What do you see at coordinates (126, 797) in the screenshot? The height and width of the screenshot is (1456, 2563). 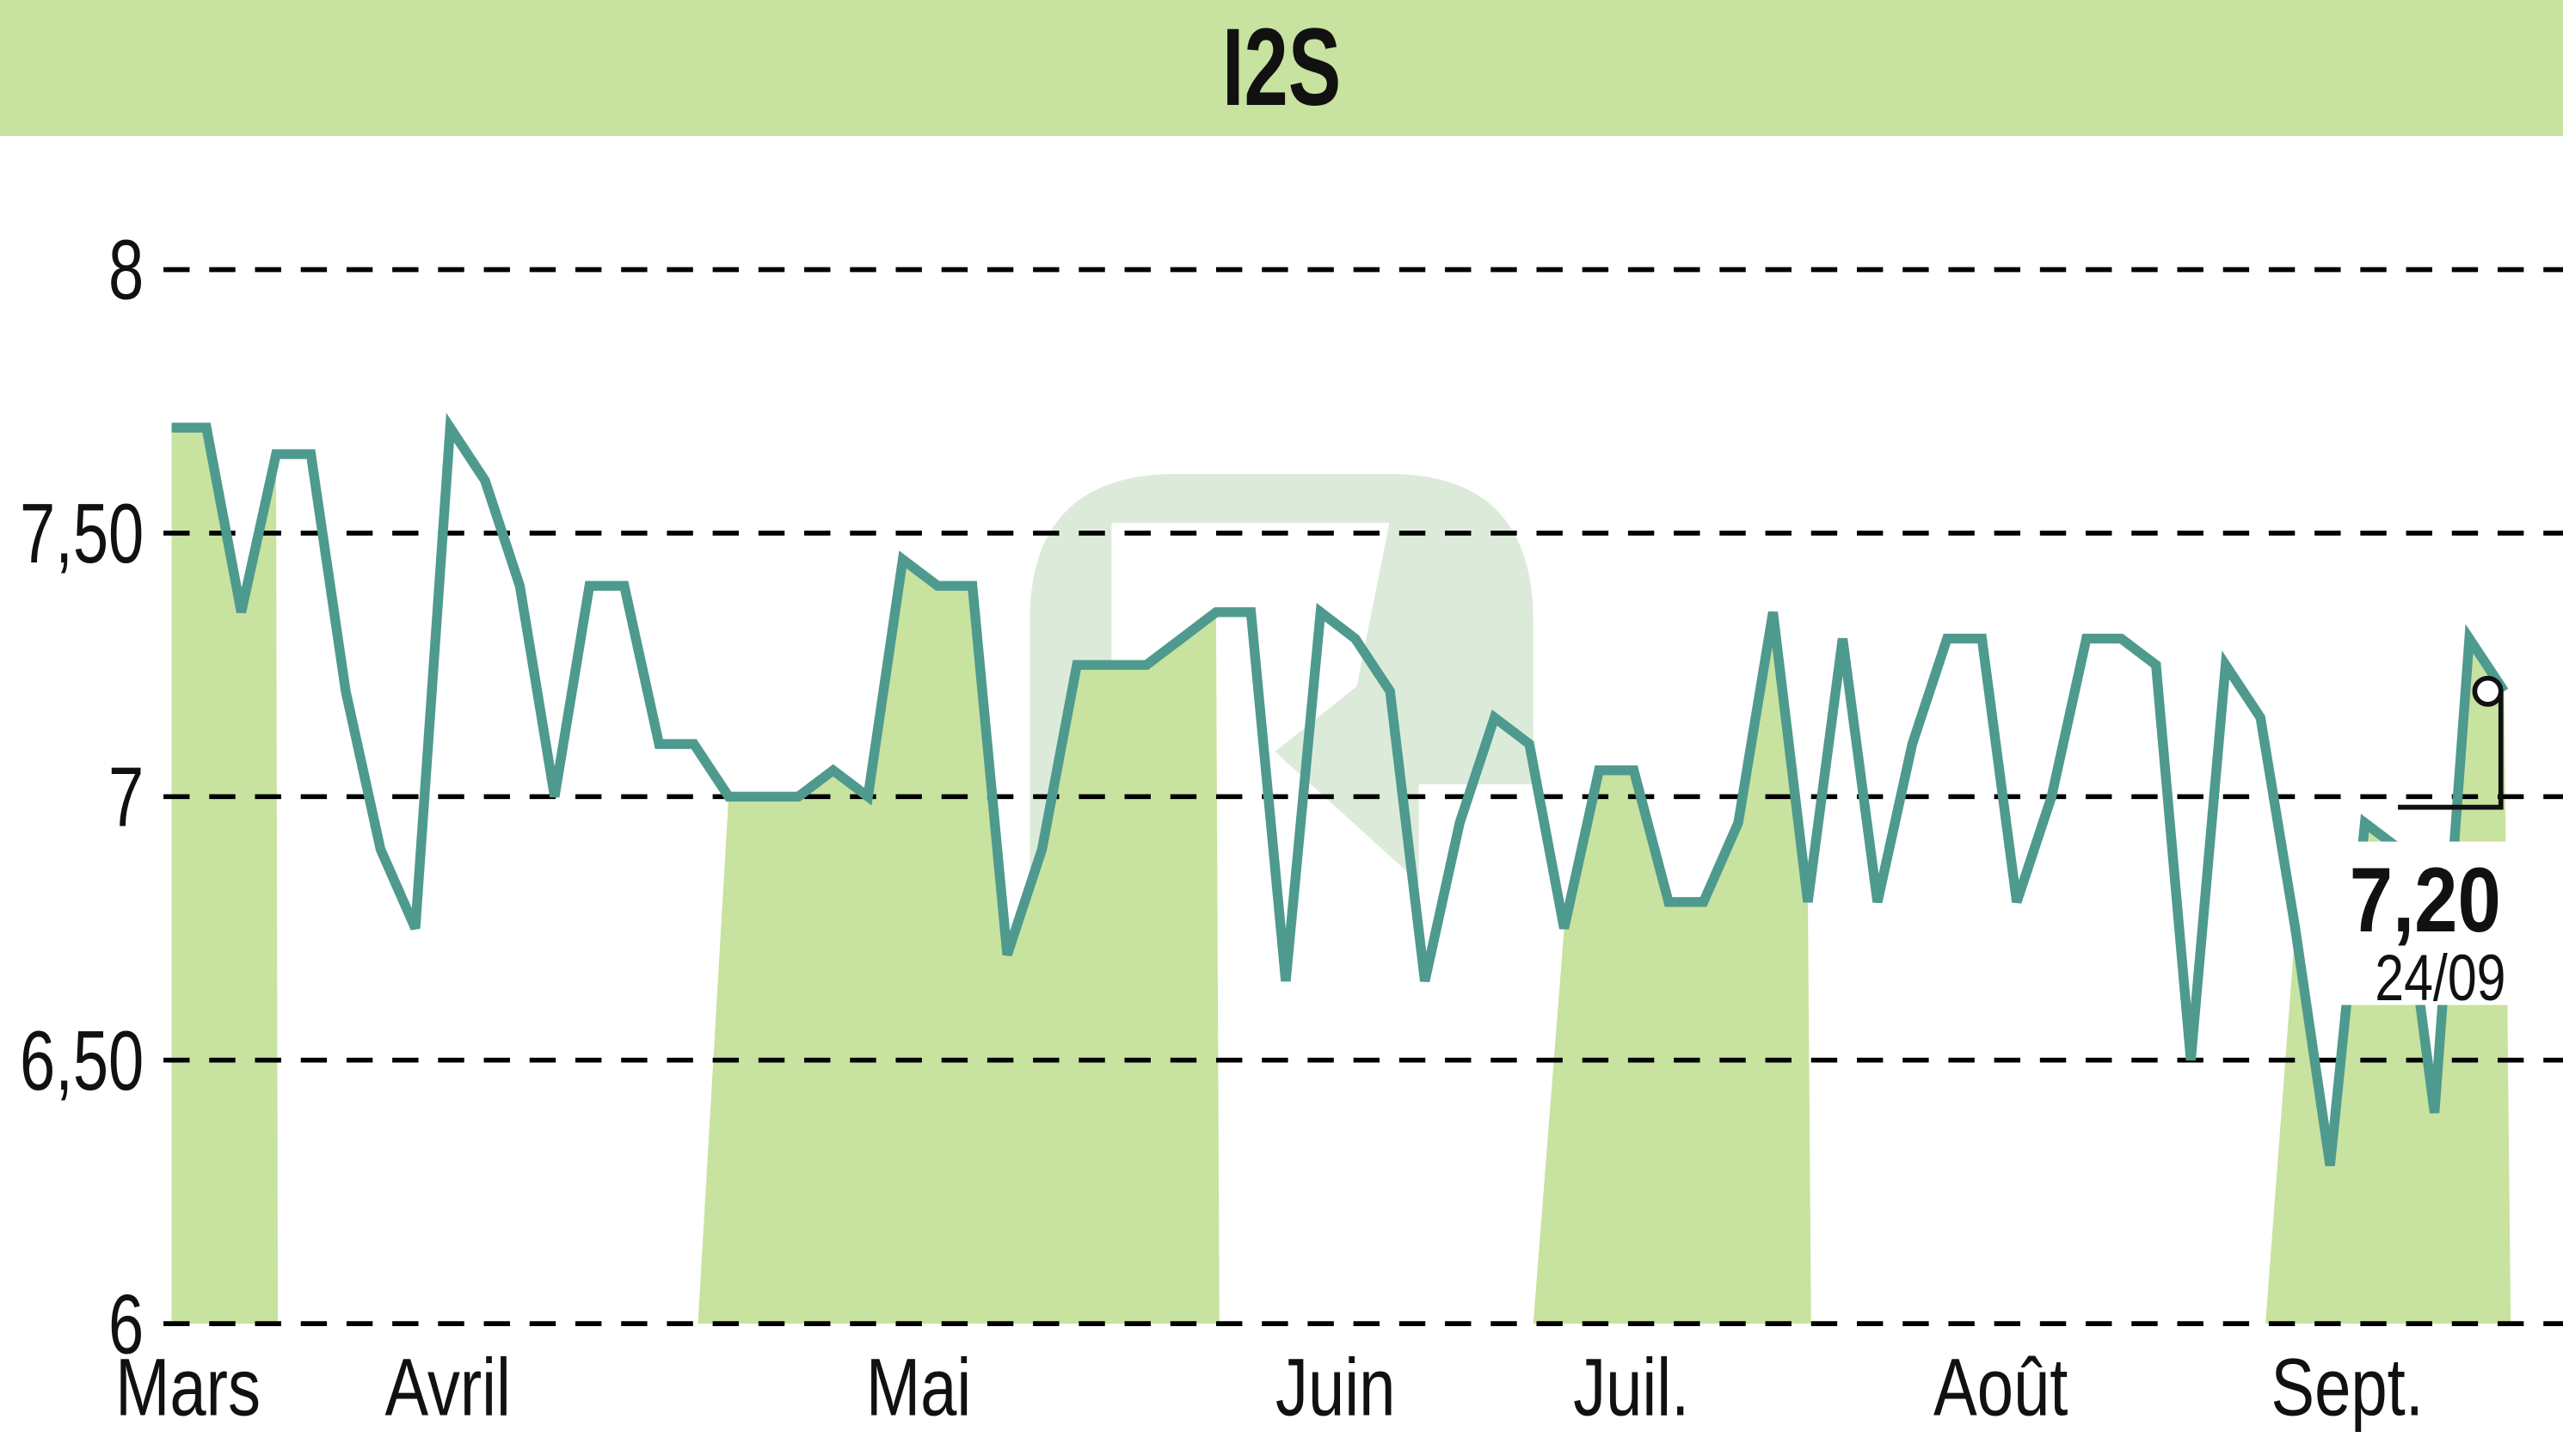 I see `y-tick-label: 7` at bounding box center [126, 797].